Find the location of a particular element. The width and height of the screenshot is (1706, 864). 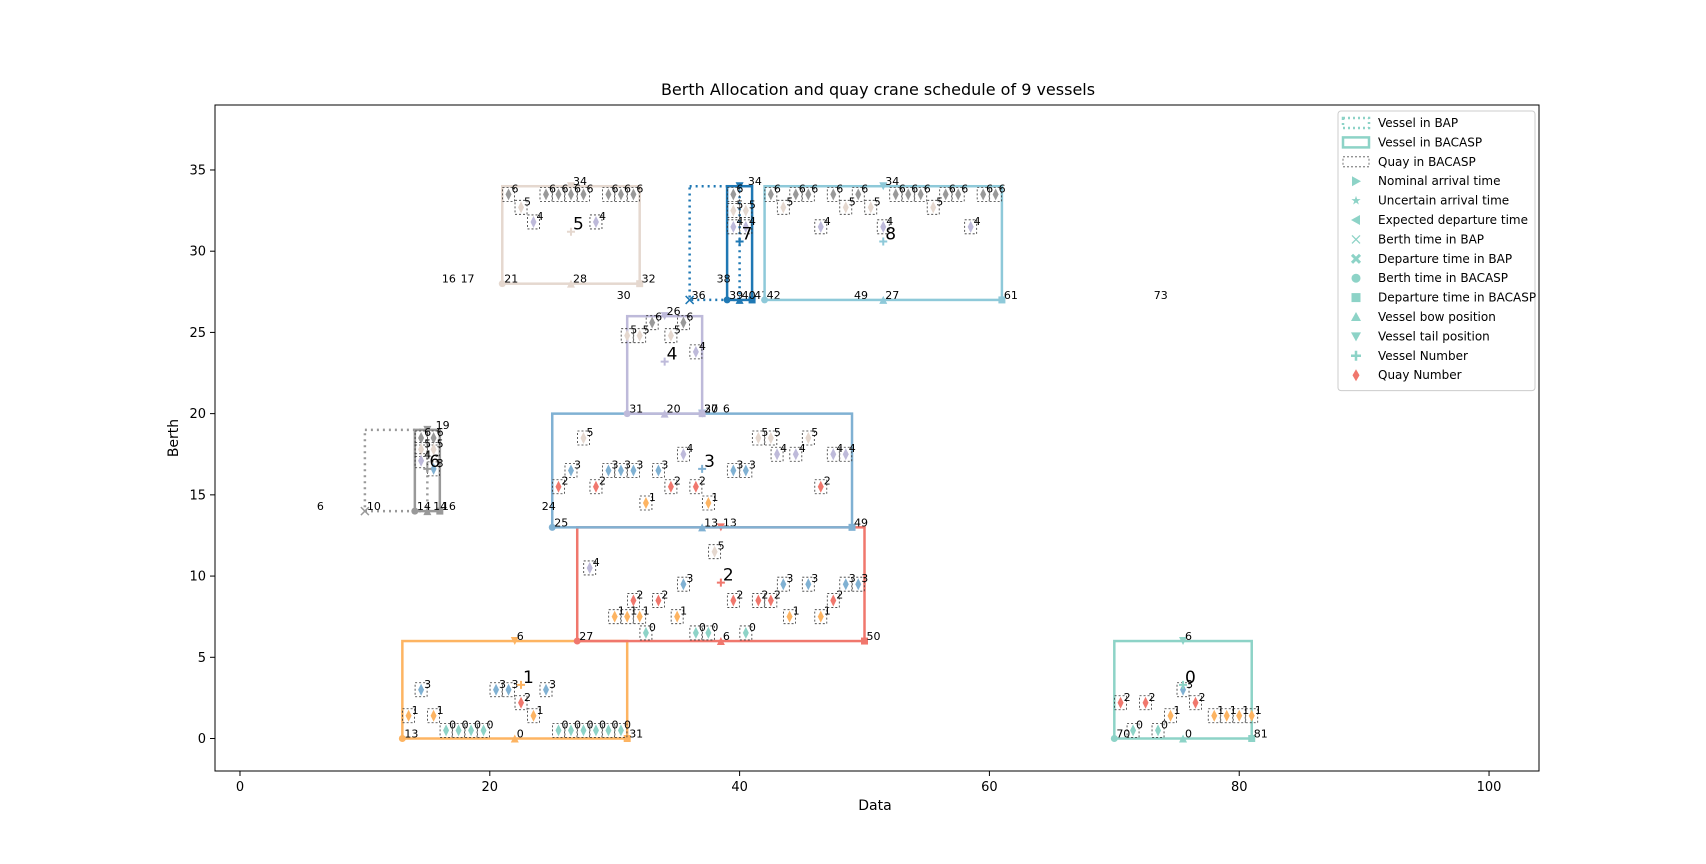

vessel-2-quay-13-label: 2 is located at coordinates (664, 594).